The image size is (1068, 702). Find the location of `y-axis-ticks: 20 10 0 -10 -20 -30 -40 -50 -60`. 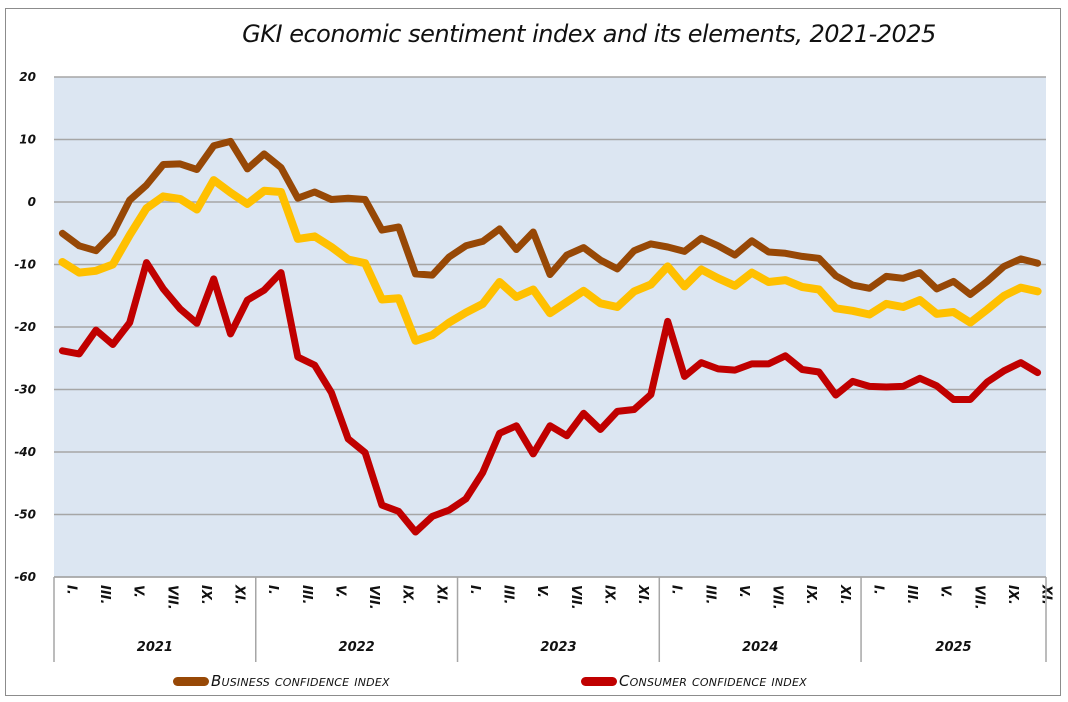

y-axis-ticks: 20 10 0 -10 -20 -30 -40 -50 -60 is located at coordinates (25, 327).